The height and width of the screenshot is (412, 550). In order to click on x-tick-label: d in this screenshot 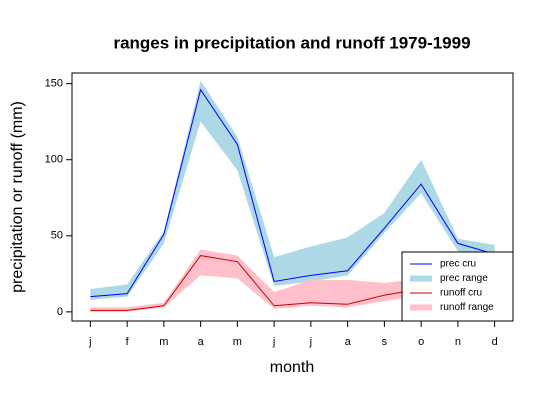, I will do `click(495, 342)`.